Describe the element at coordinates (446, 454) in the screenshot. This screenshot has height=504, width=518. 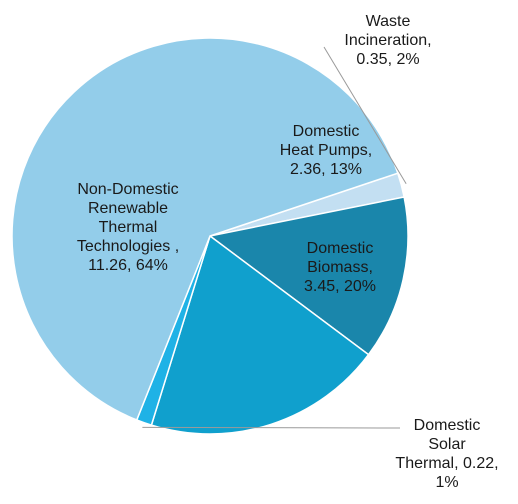
I see `slice-label: Domestic Solar Thermal, 0.22, 1%` at that location.